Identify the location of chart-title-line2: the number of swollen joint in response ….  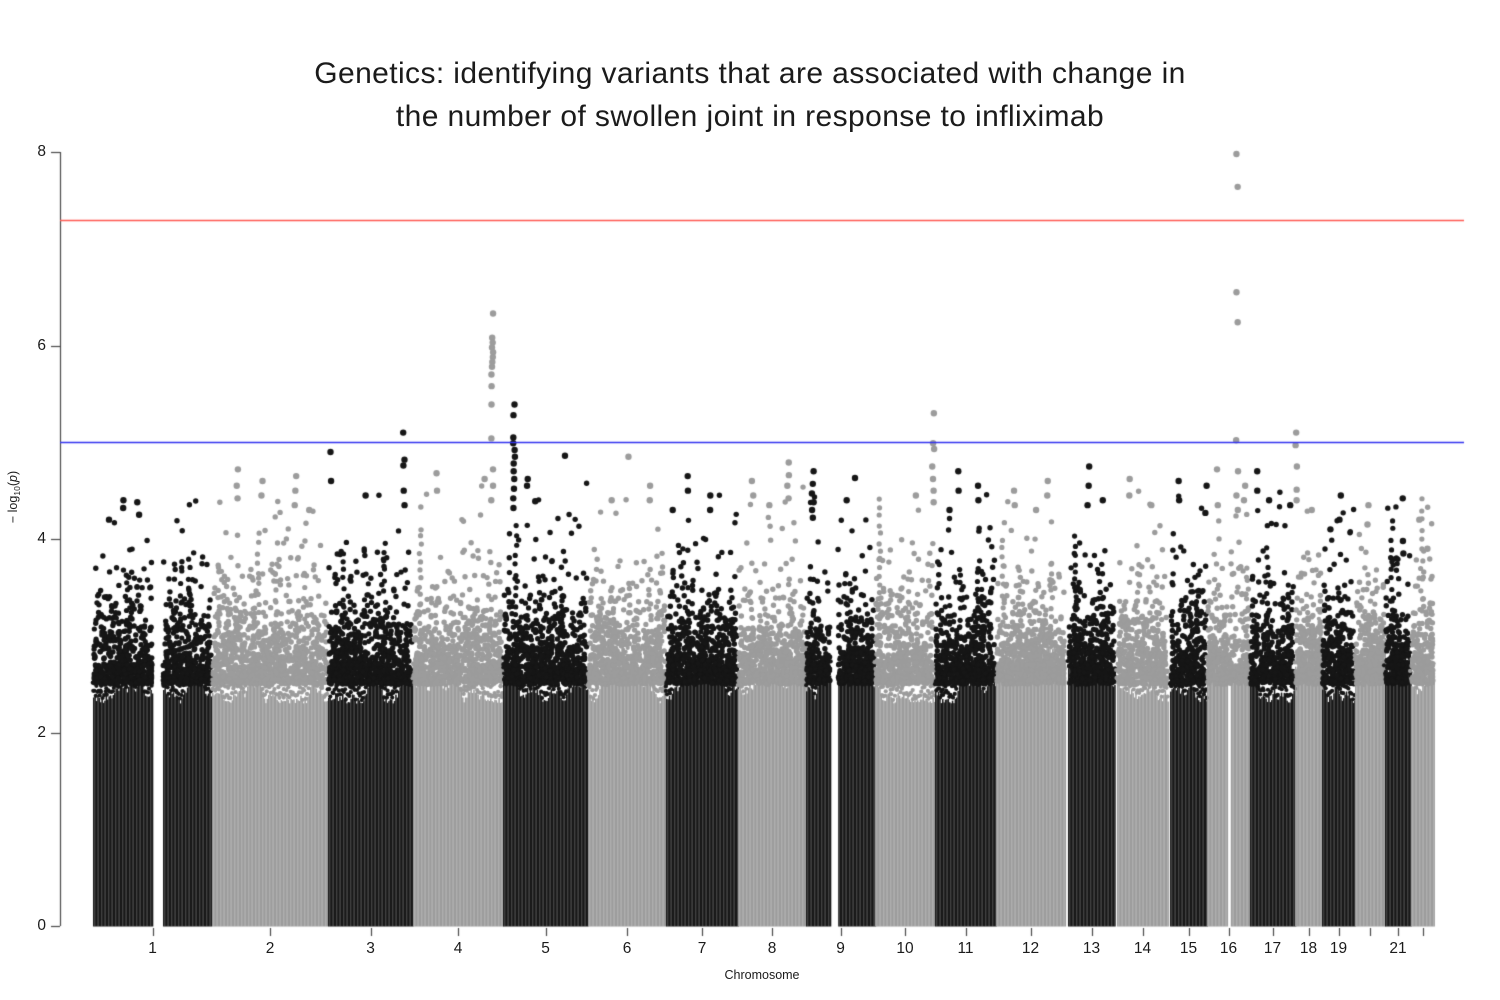
(750, 116).